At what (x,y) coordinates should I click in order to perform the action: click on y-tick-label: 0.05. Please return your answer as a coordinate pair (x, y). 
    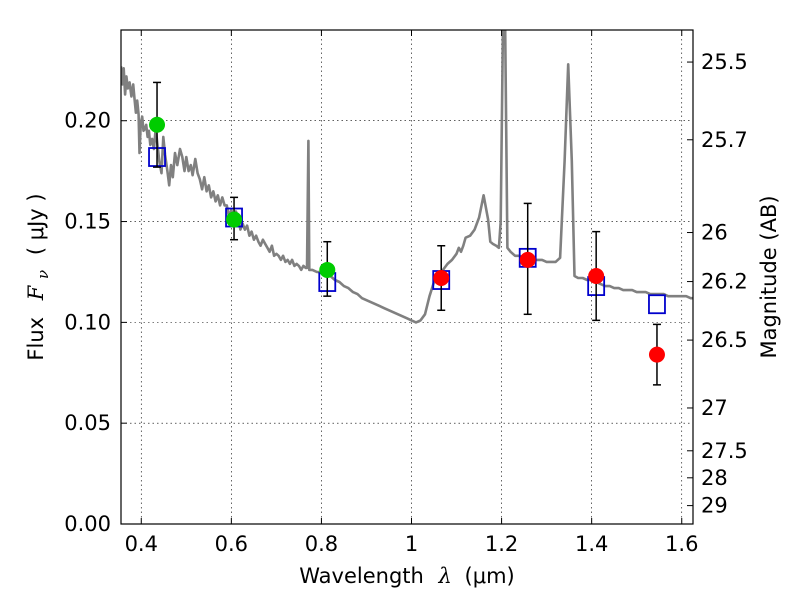
    Looking at the image, I should click on (87, 423).